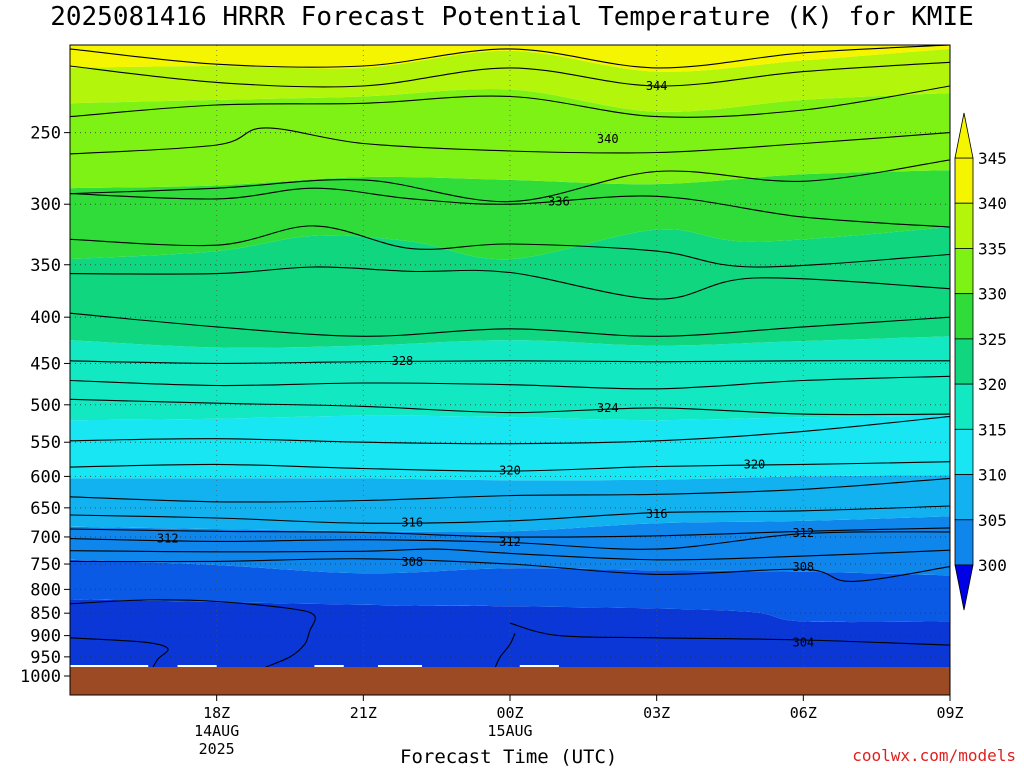  Describe the element at coordinates (217, 749) in the screenshot. I see `x-tick-year: 2025` at that location.